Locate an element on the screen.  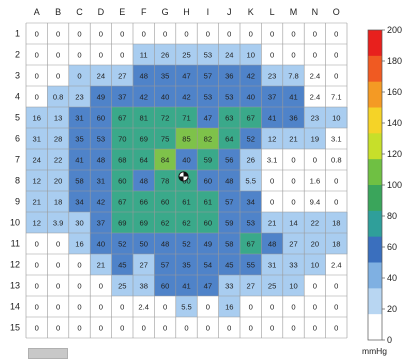
cell-value: 63 is located at coordinates (229, 118).